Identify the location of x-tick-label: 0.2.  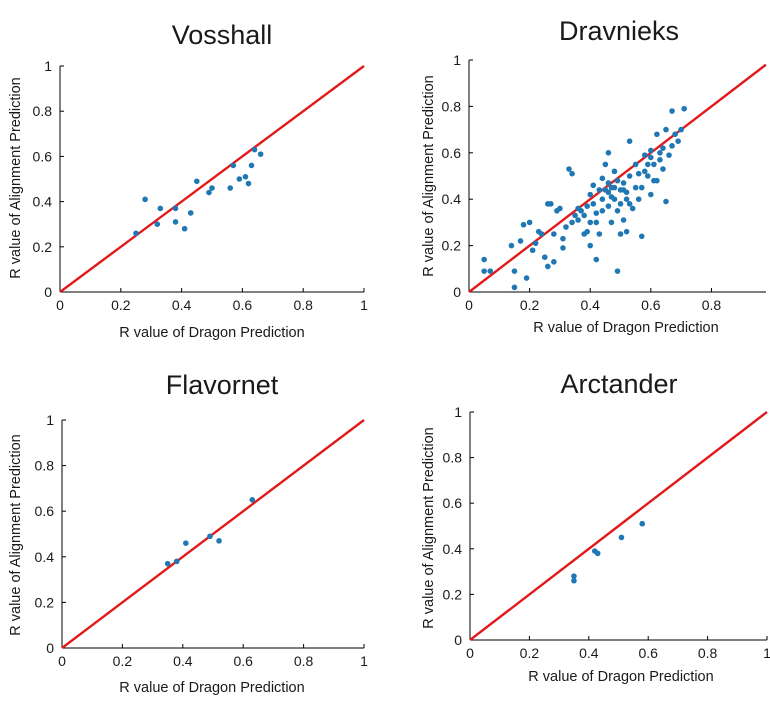
(530, 305).